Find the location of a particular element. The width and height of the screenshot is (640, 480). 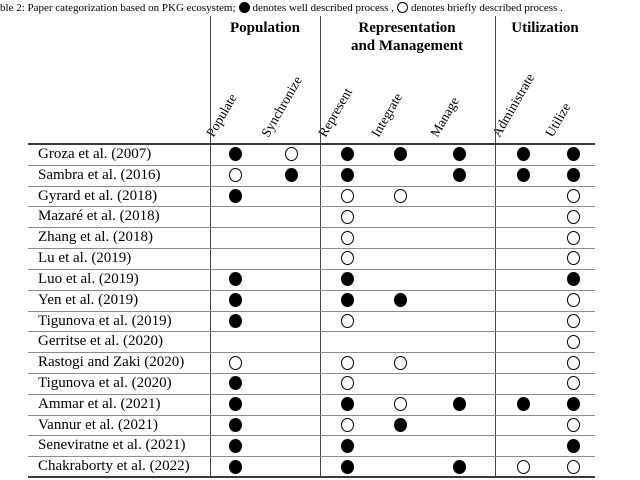

row-label: Mazaré et al. (2018) is located at coordinates (99, 216).